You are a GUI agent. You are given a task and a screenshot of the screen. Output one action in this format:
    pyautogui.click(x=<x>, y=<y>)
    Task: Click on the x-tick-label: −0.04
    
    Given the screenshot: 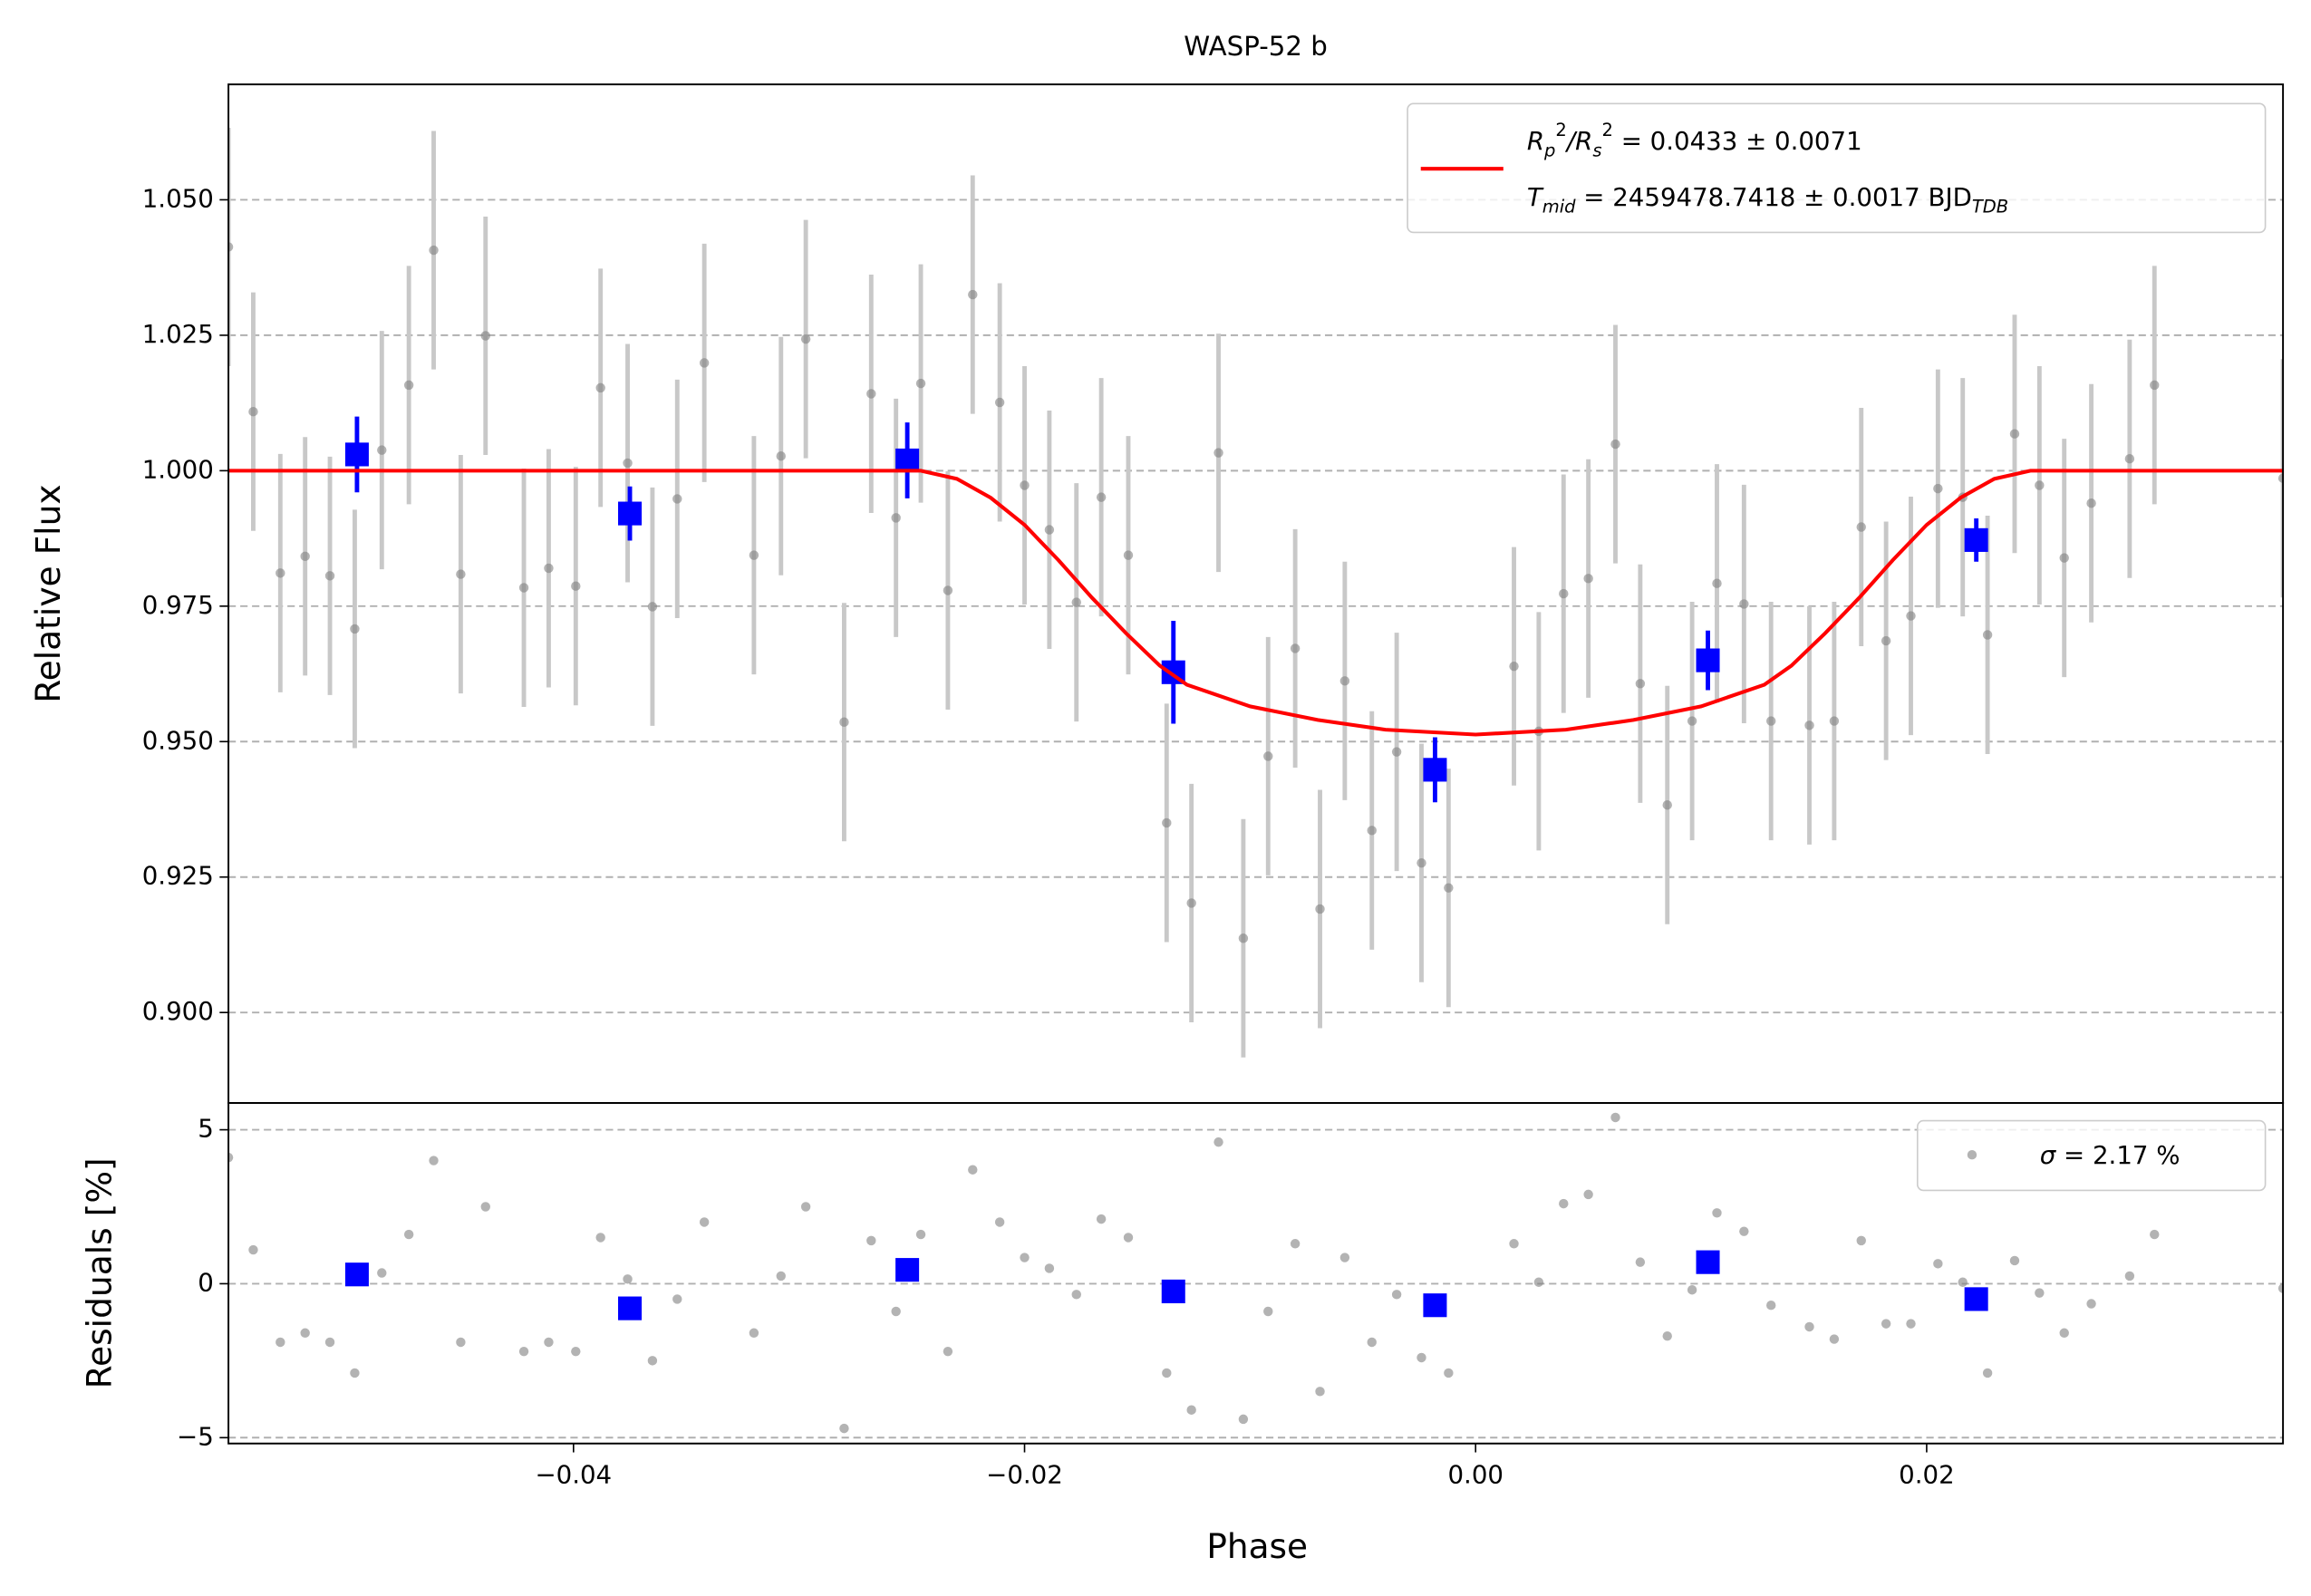 What is the action you would take?
    pyautogui.click(x=573, y=1475)
    